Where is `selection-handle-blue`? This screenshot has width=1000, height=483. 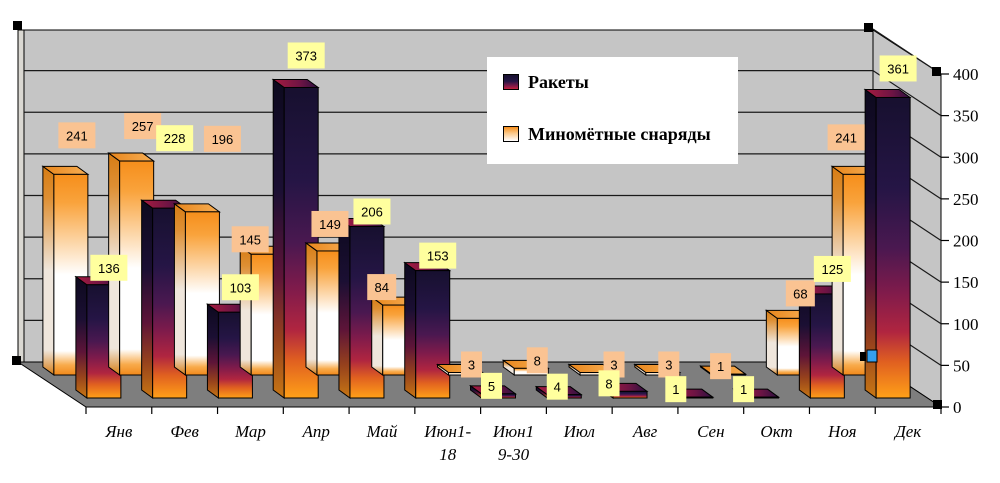
selection-handle-blue is located at coordinates (872, 356).